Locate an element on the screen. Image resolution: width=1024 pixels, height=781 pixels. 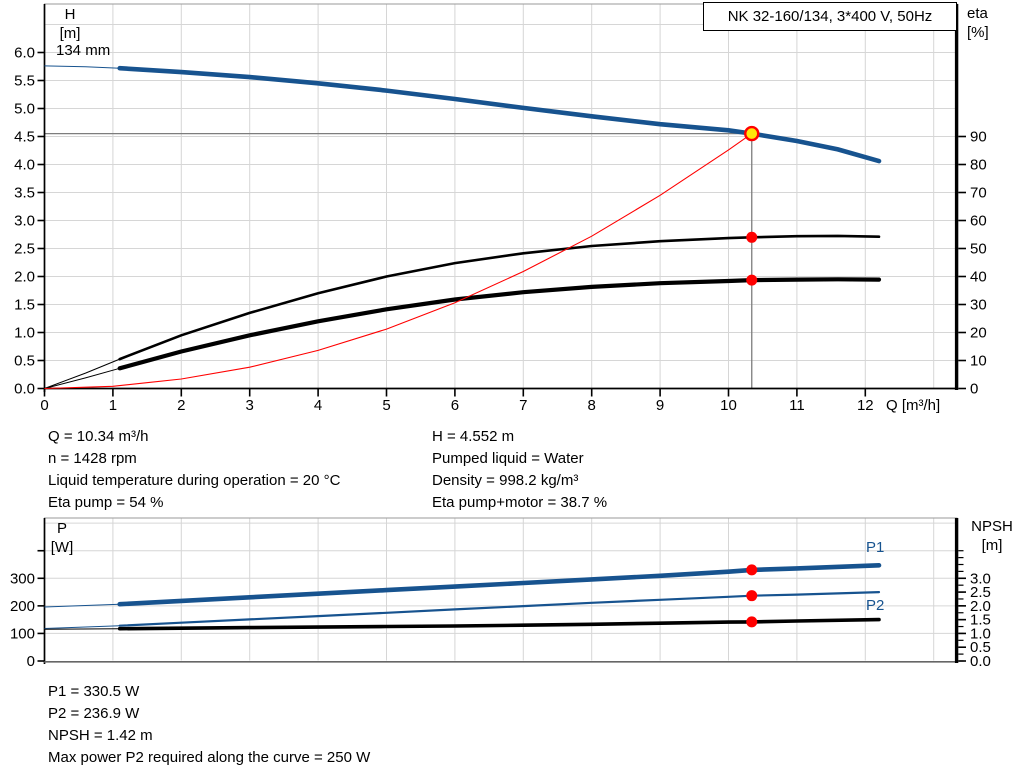
svg-text: 5 is located at coordinates (386, 405).